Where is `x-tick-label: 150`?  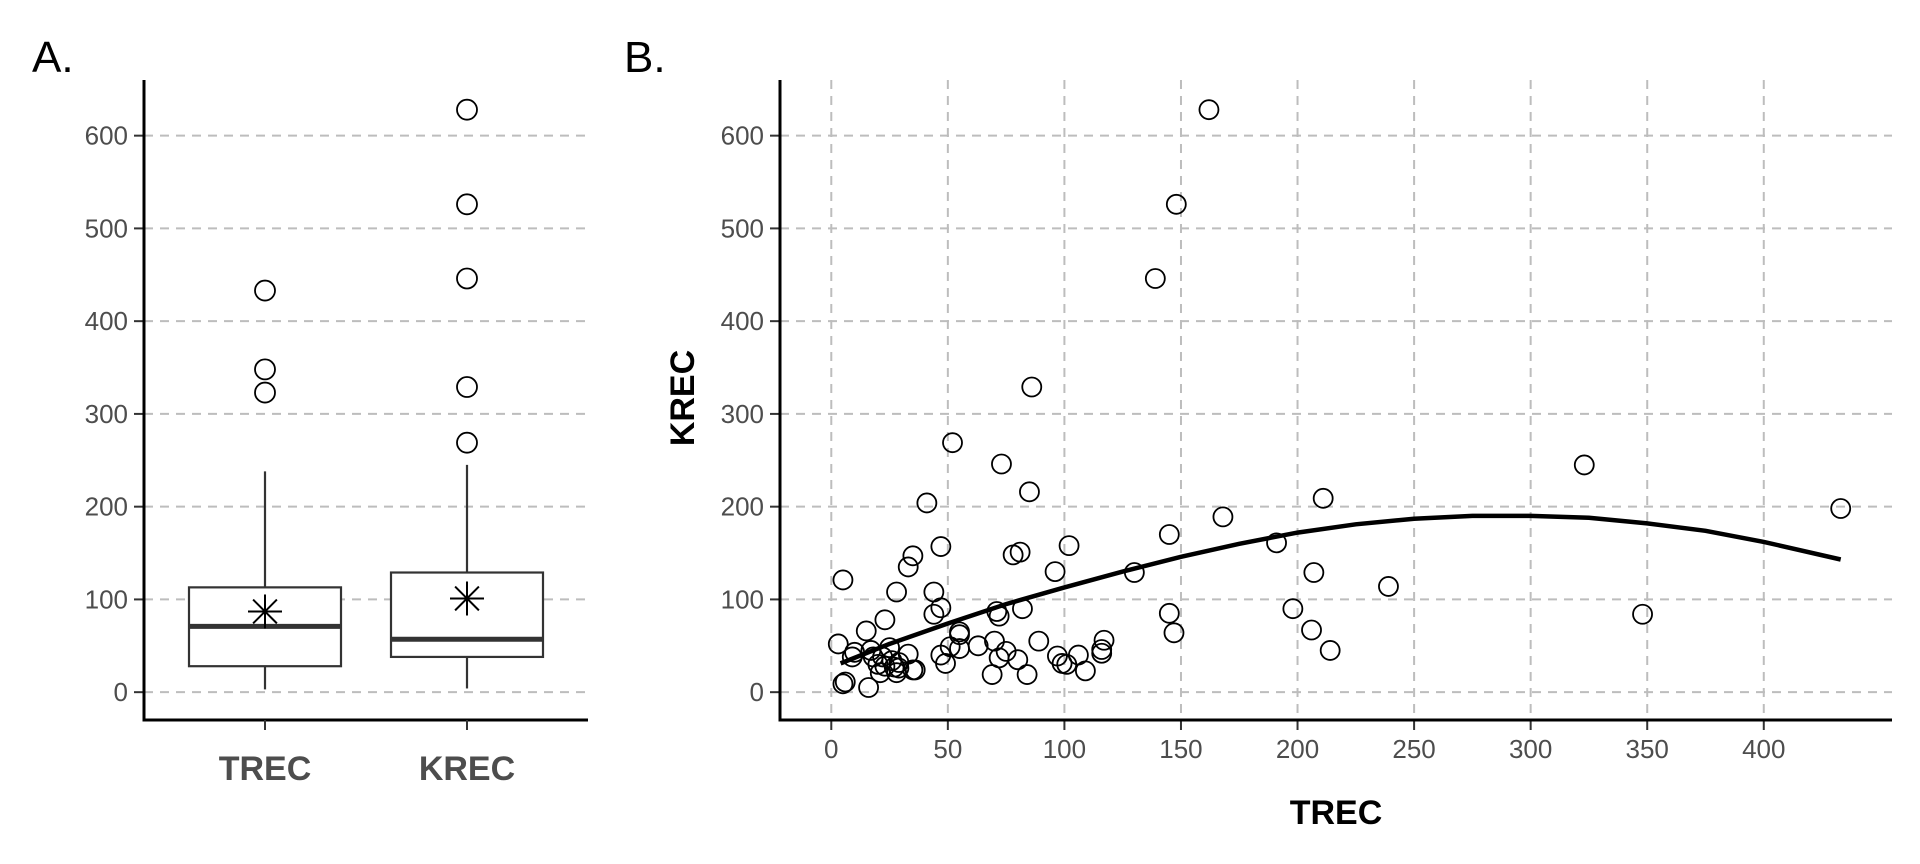
x-tick-label: 150 is located at coordinates (1180, 749).